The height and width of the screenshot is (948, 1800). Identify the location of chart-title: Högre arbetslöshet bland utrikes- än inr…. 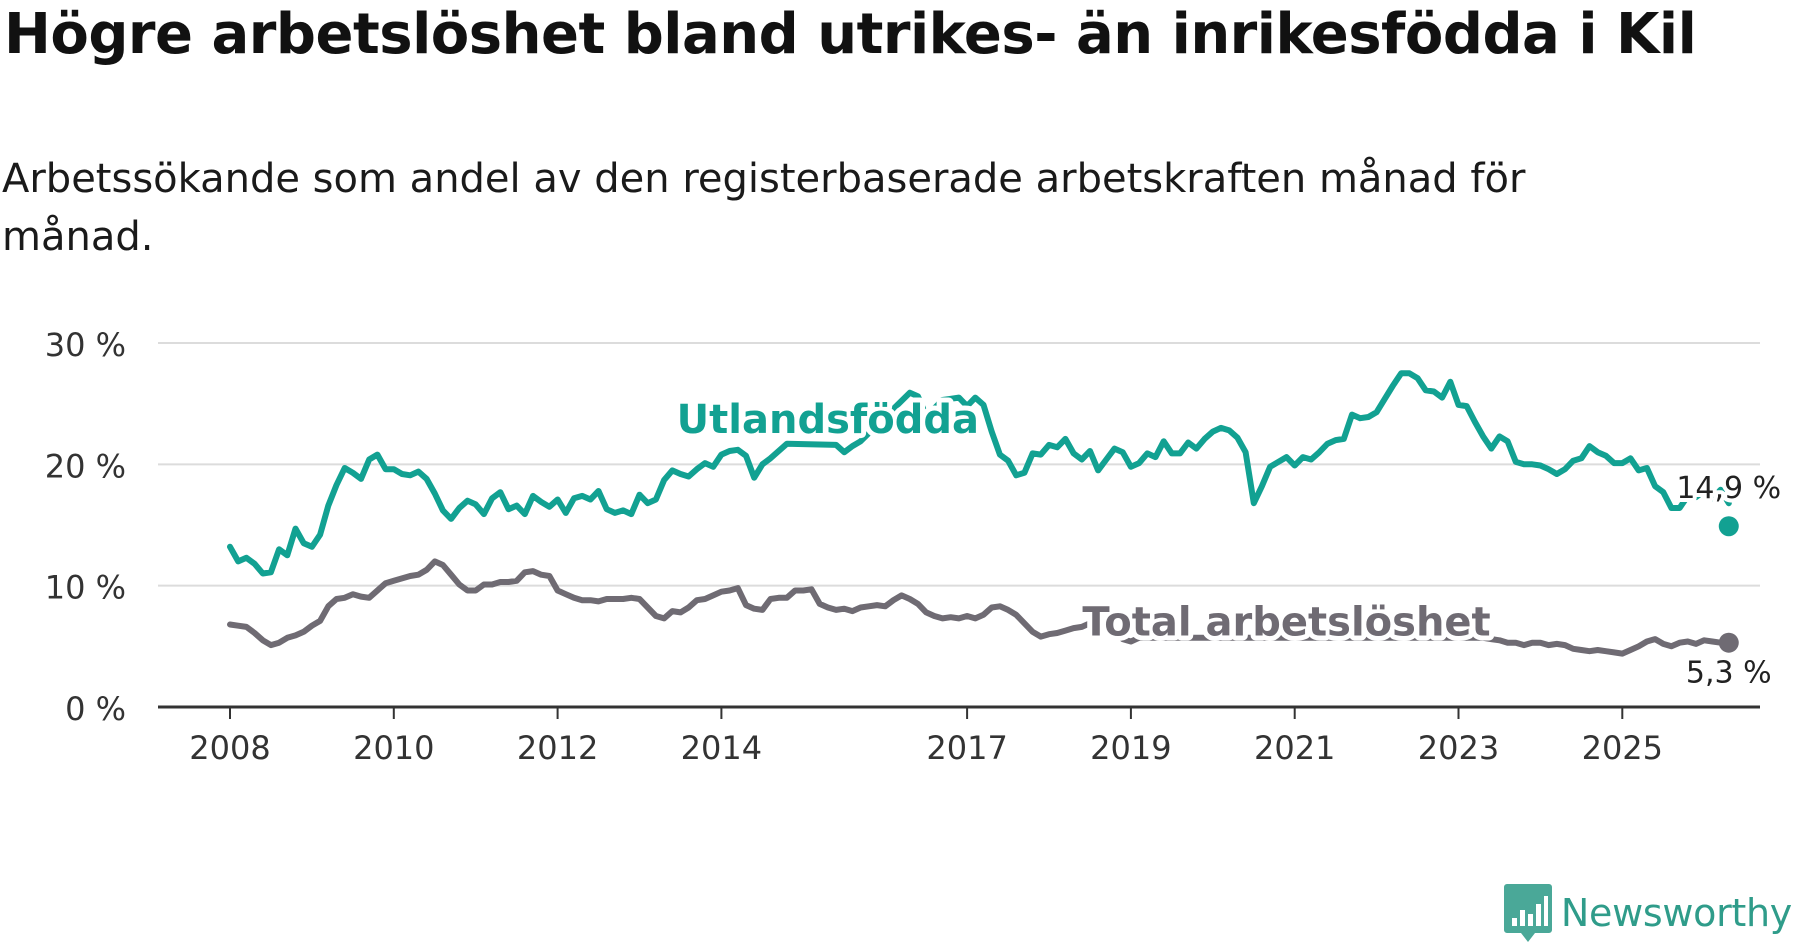
(850, 34).